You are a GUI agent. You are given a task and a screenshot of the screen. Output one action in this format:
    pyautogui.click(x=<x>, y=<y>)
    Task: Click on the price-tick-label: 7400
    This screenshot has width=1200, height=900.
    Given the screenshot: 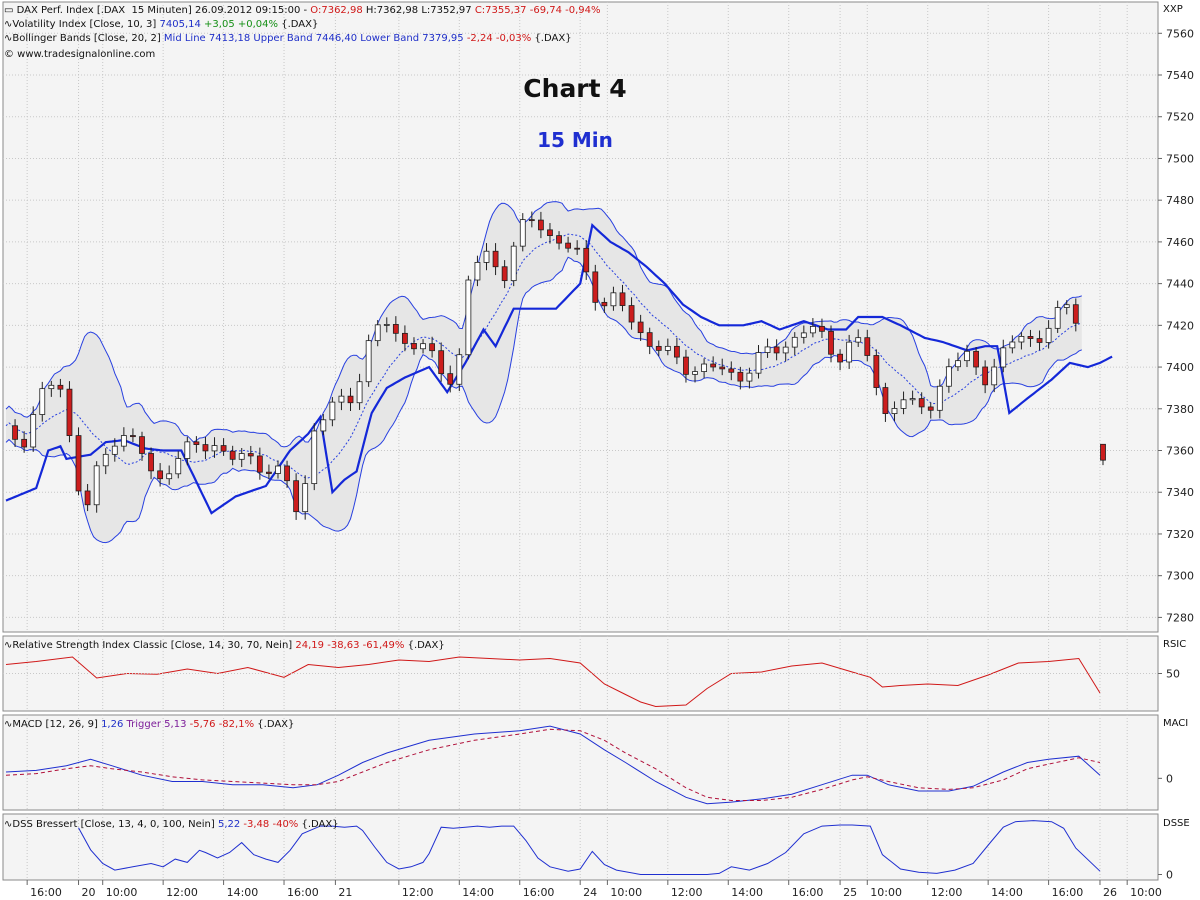 What is the action you would take?
    pyautogui.click(x=1180, y=367)
    